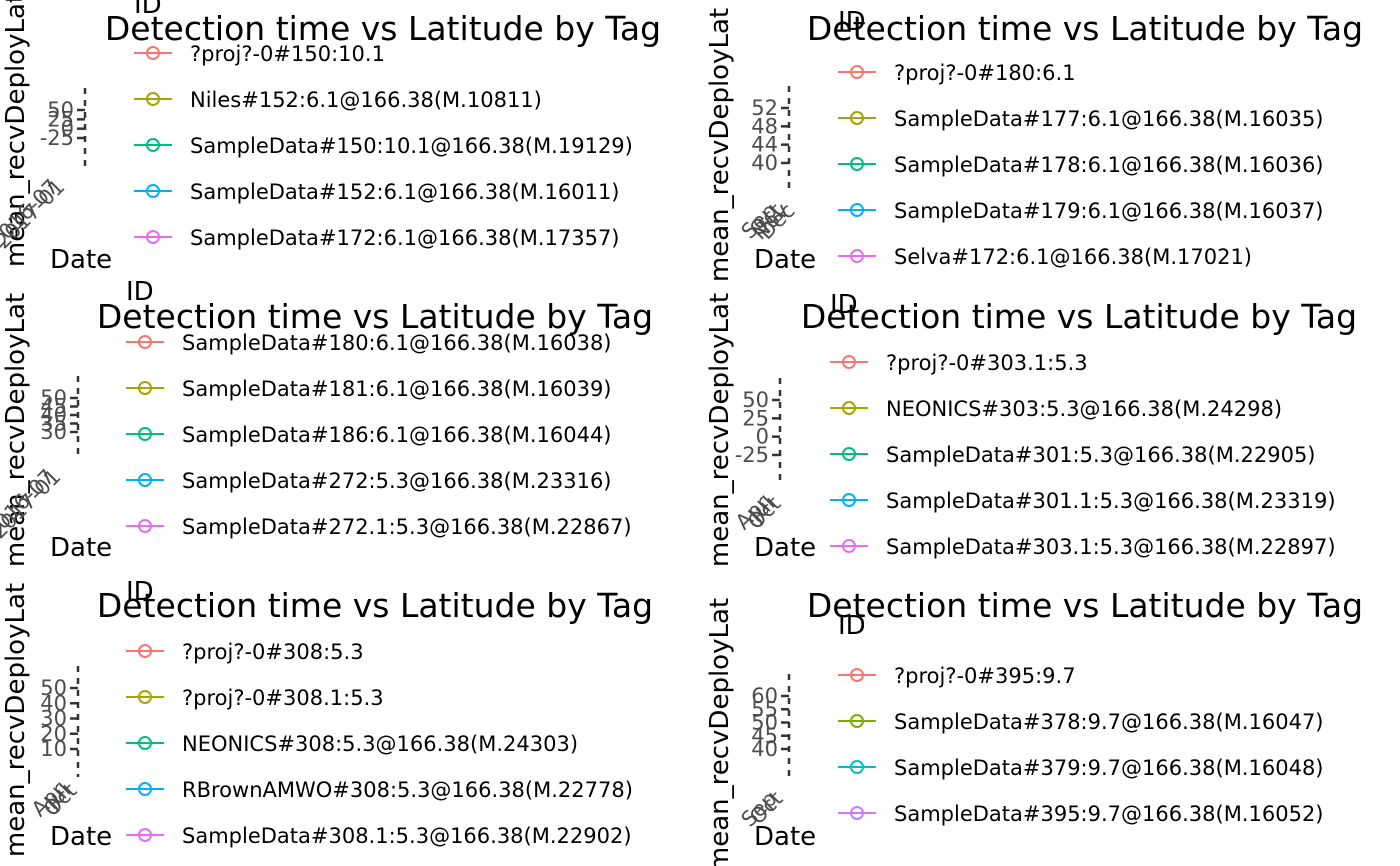 This screenshot has height=866, width=1400. Describe the element at coordinates (53, 734) in the screenshot. I see `y-tick-label: 20` at that location.